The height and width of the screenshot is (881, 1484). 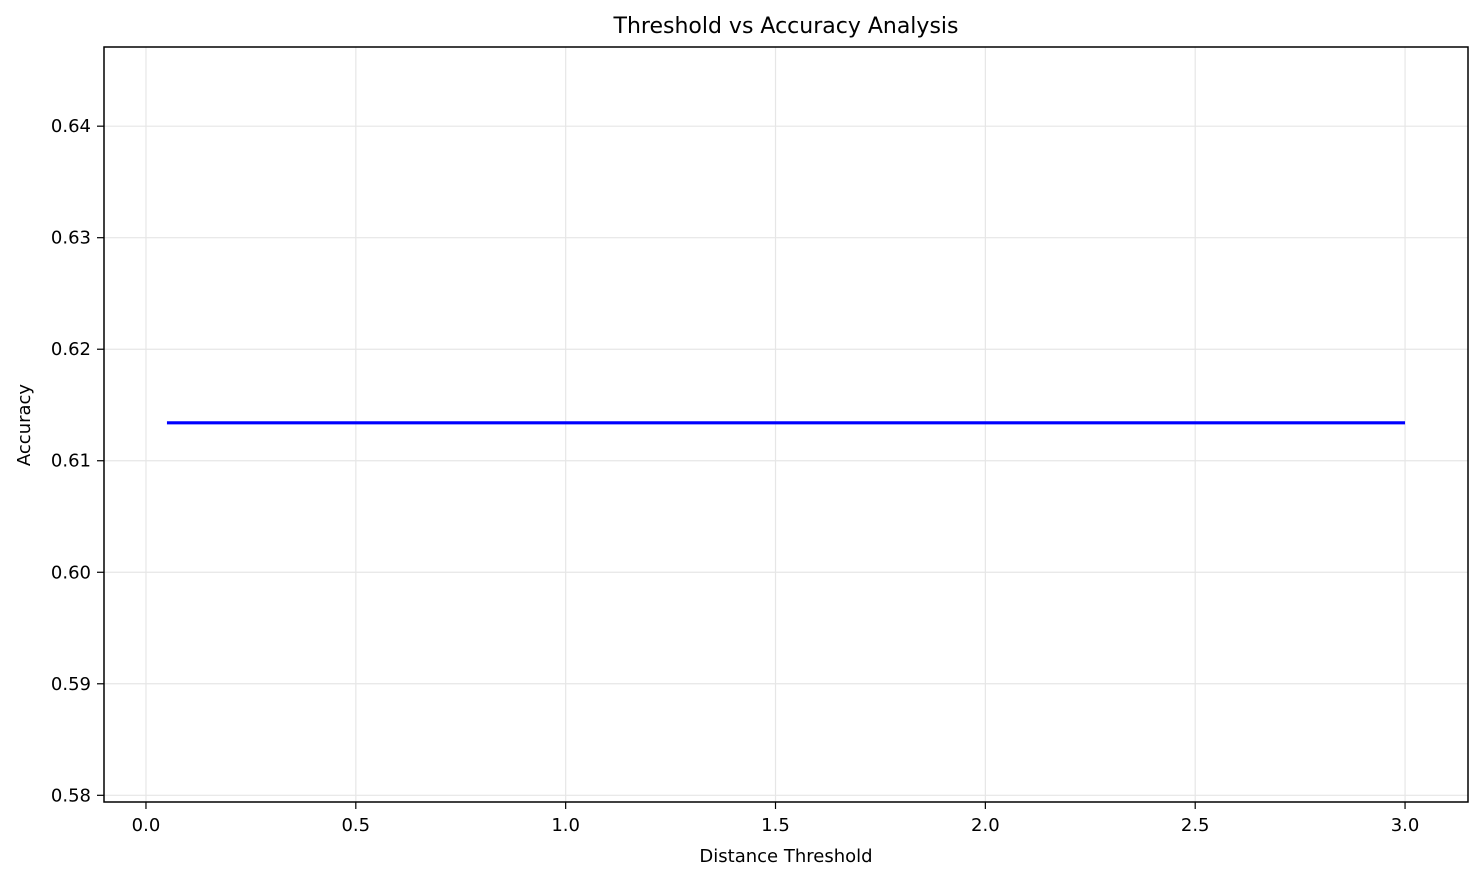 I want to click on x-tick-label: 2.0, so click(x=985, y=825).